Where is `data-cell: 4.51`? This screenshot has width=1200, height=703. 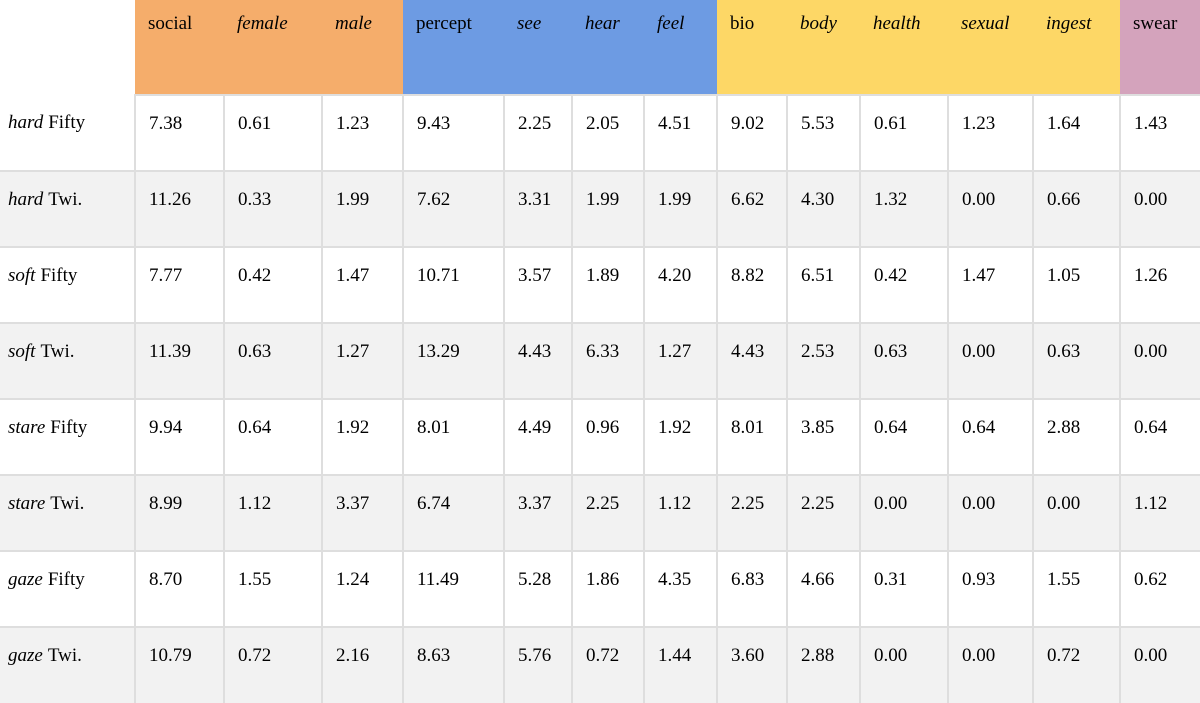
data-cell: 4.51 is located at coordinates (680, 133).